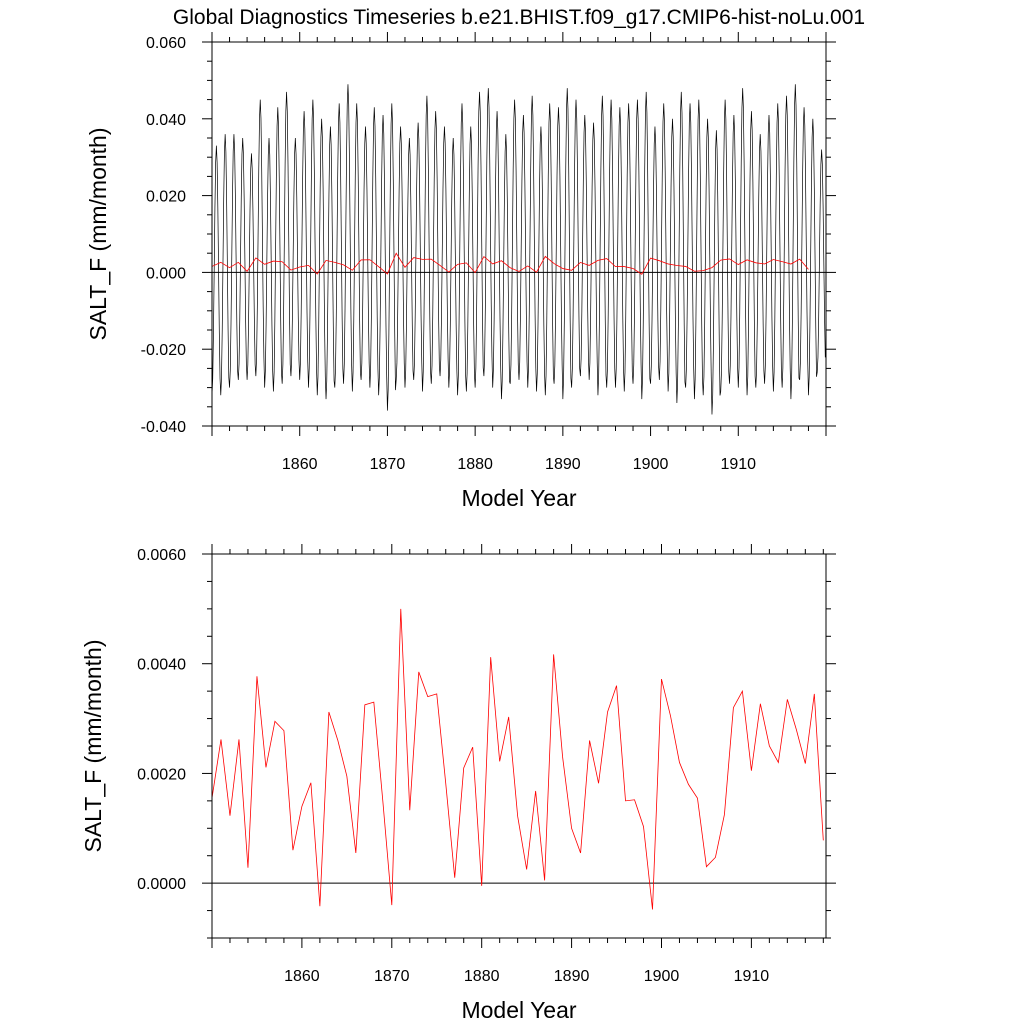  What do you see at coordinates (161, 774) in the screenshot?
I see `y-tick-label: 0.0020` at bounding box center [161, 774].